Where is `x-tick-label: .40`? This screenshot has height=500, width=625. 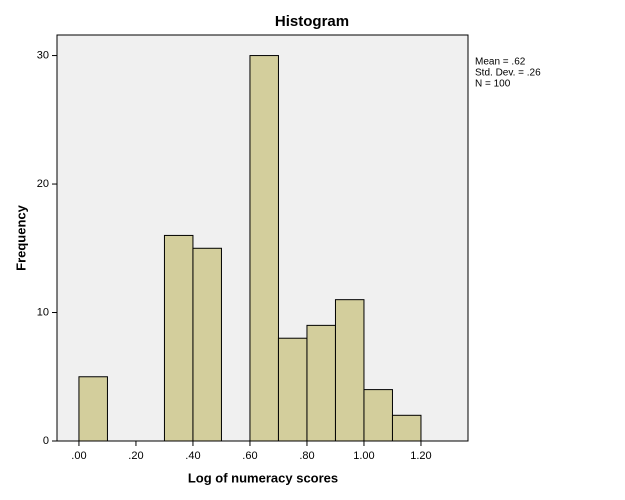 x-tick-label: .40 is located at coordinates (192, 456).